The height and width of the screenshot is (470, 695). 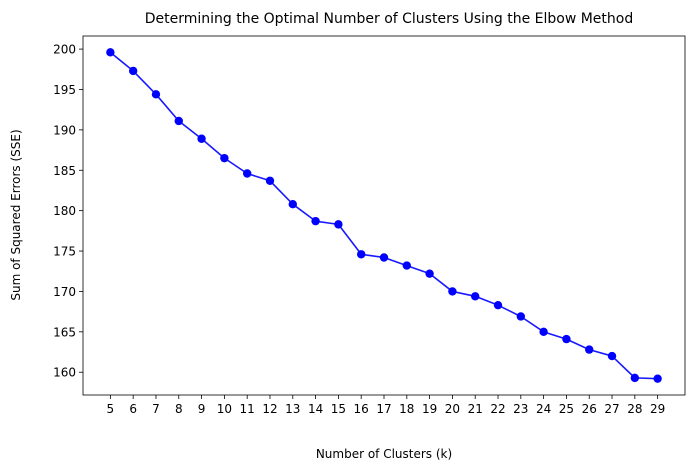 I want to click on y-axis-label: Sum of Squared Errors (SSE), so click(x=16, y=214).